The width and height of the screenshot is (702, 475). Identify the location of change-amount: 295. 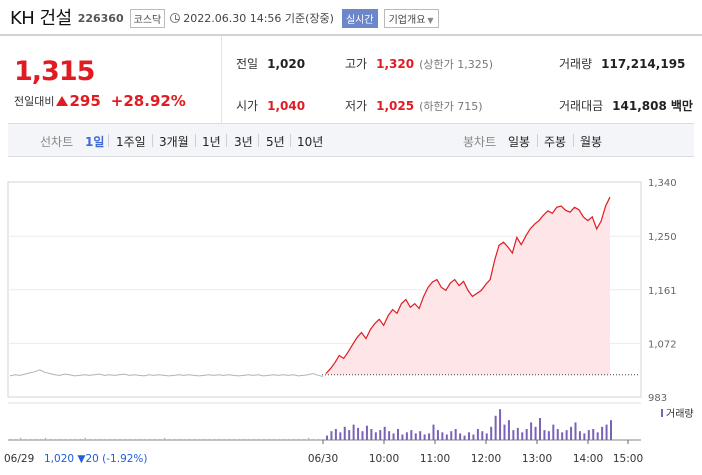
(85, 101).